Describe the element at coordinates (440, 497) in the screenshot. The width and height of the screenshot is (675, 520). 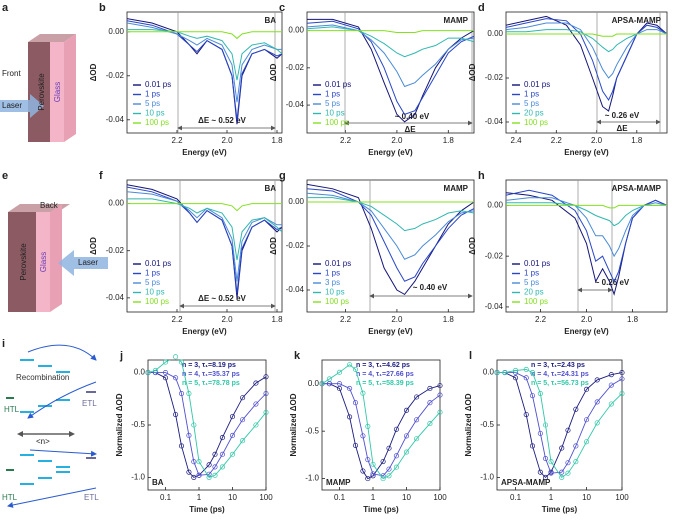
I see `x-tick-label: 100` at that location.